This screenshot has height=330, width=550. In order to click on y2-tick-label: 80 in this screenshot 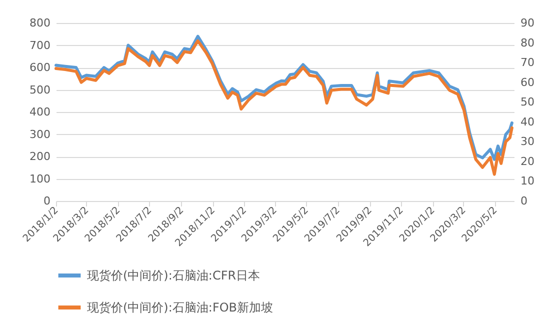, I will do `click(527, 43)`.